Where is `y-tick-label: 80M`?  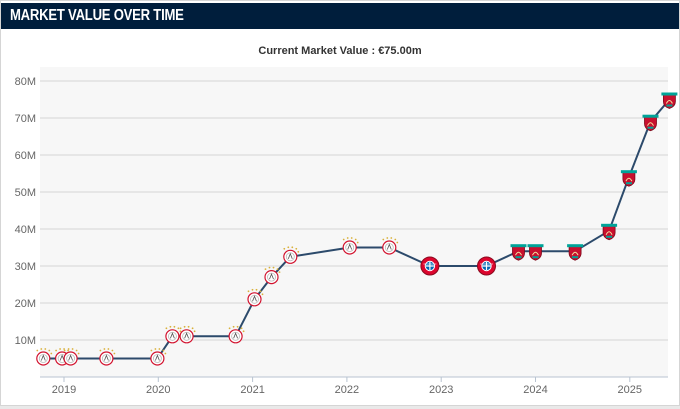 y-tick-label: 80M is located at coordinates (25, 82).